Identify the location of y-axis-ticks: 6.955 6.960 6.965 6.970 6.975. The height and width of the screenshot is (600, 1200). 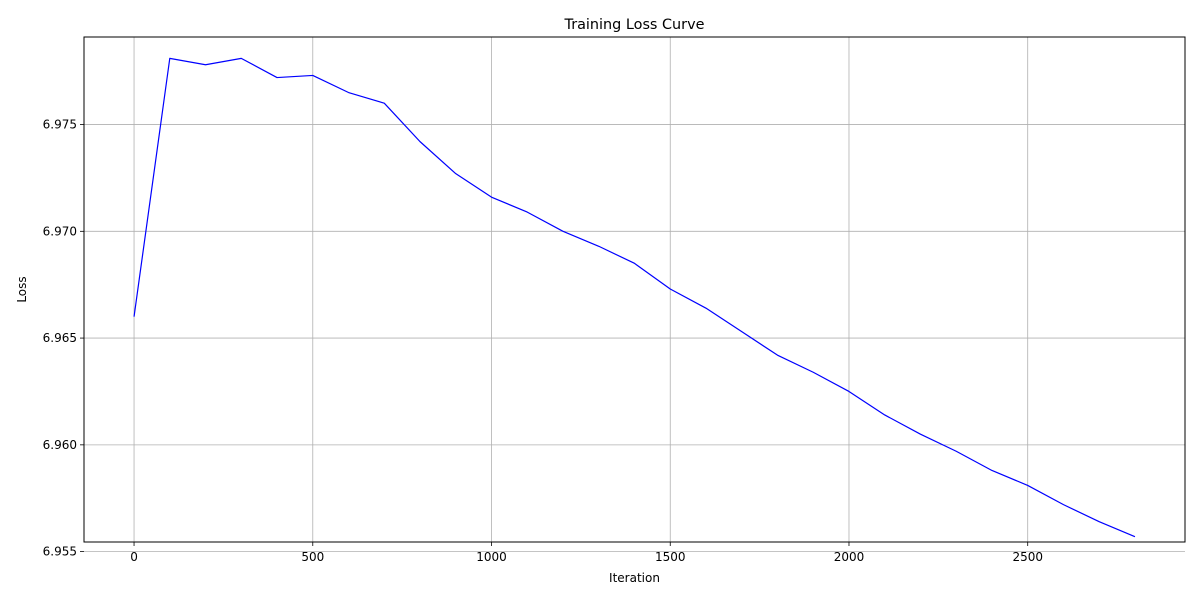
(63, 338).